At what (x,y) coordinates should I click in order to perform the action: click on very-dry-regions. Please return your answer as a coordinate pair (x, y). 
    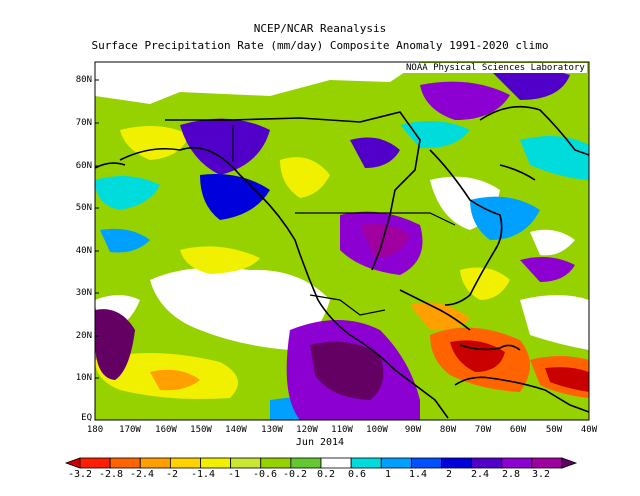
    Looking at the image, I should click on (369, 350).